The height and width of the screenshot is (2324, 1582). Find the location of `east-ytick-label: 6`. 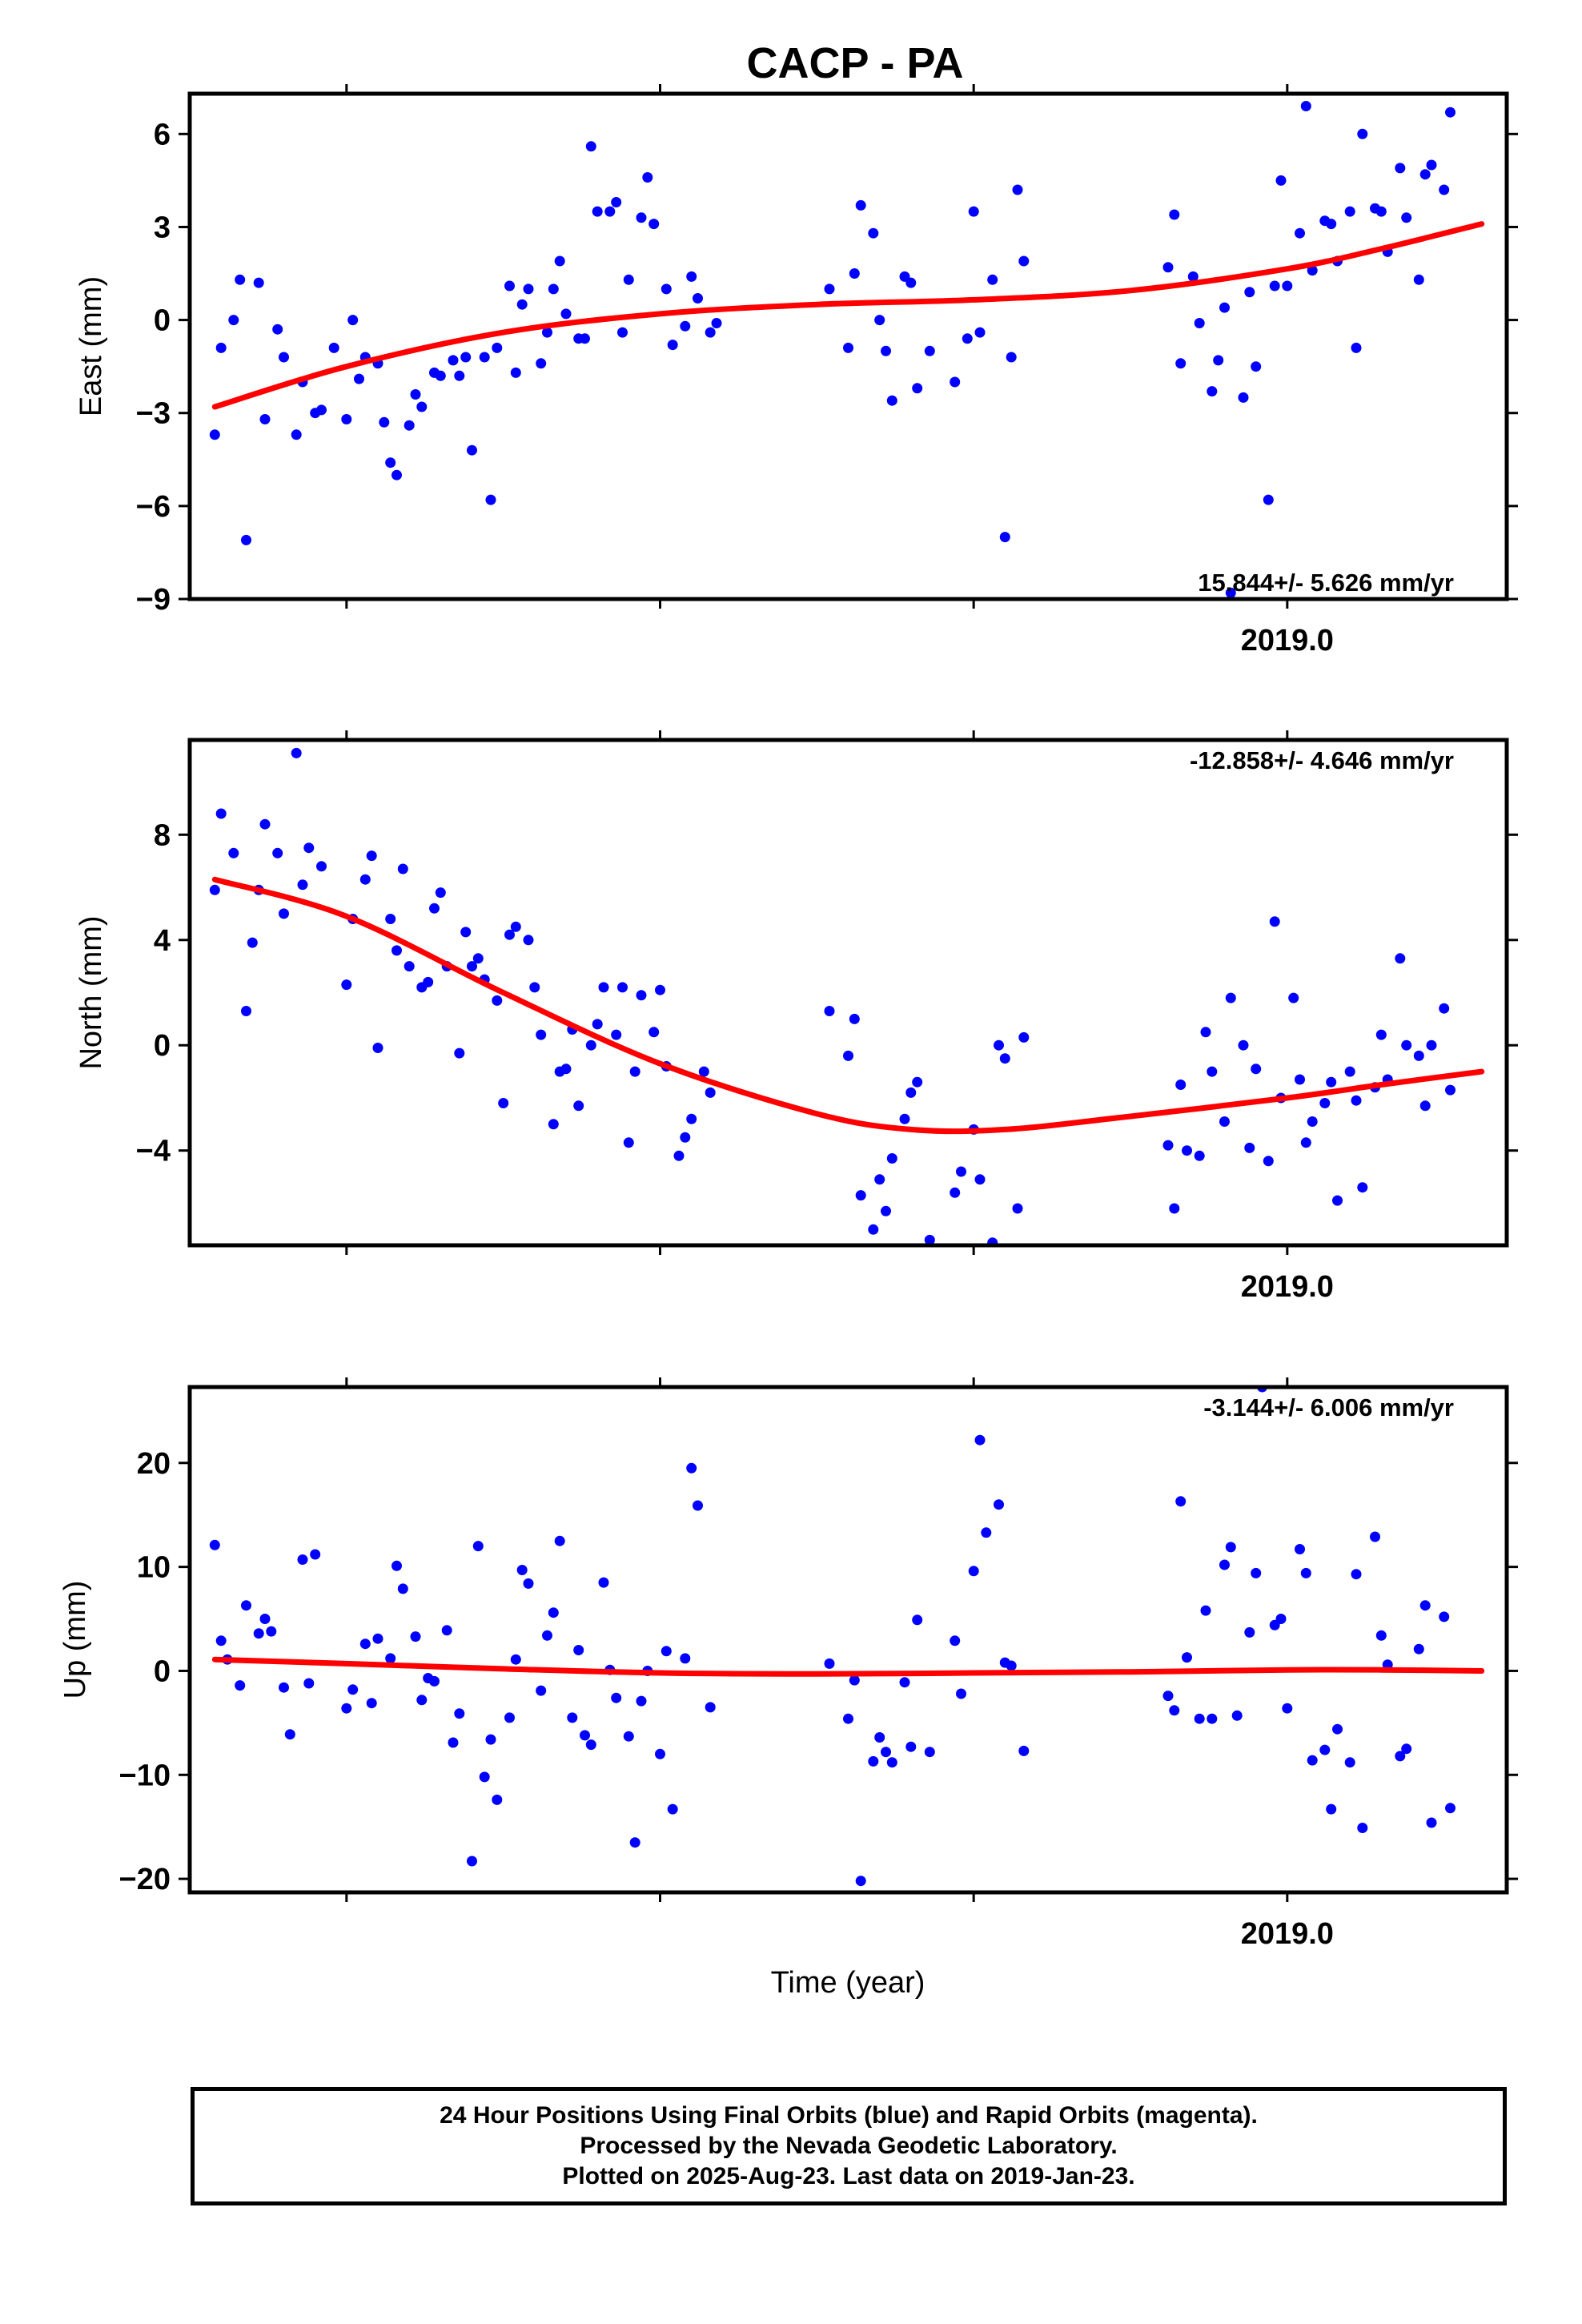

east-ytick-label: 6 is located at coordinates (162, 134).